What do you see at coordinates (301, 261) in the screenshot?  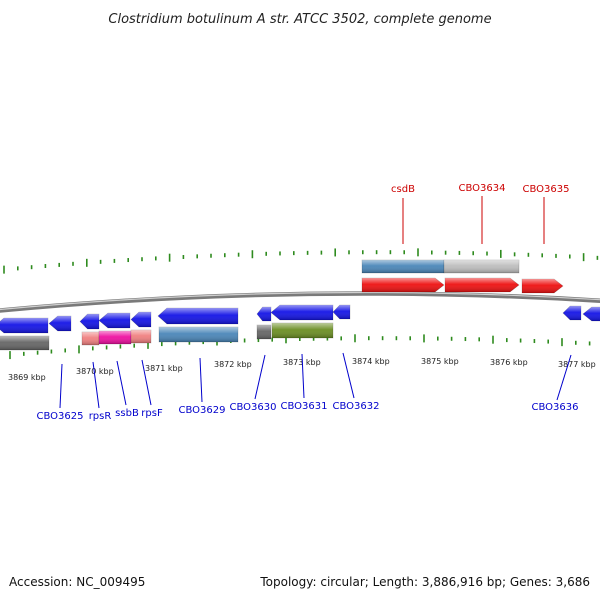 I see `scale-ticks-outer` at bounding box center [301, 261].